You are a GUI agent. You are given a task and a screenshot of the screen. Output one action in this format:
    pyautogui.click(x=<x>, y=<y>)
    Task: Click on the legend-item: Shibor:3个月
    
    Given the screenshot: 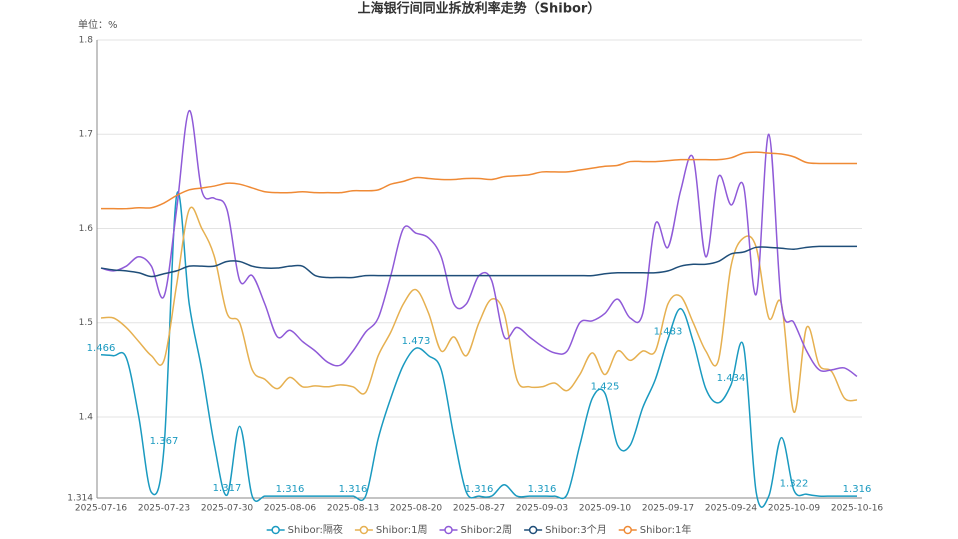 What is the action you would take?
    pyautogui.click(x=565, y=530)
    